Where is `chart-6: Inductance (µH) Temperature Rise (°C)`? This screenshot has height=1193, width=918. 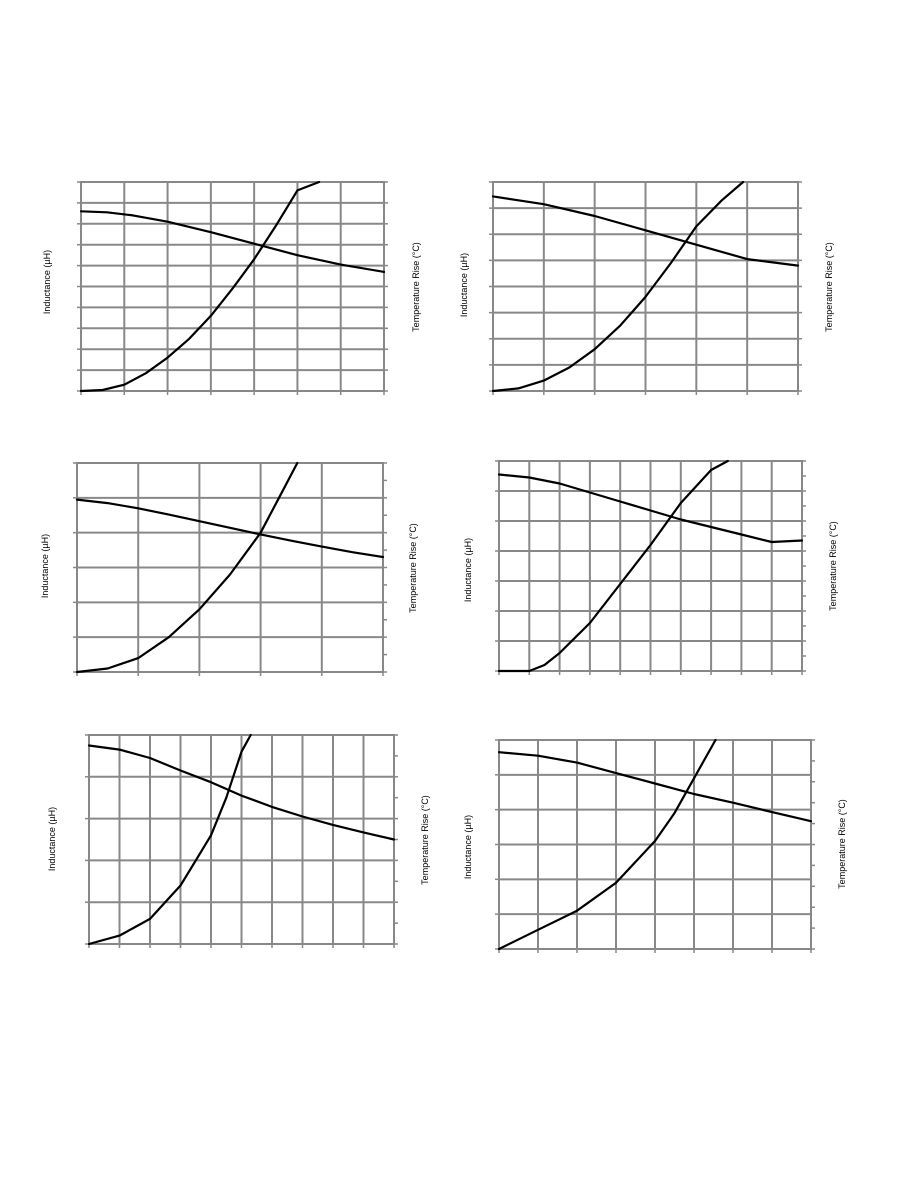 chart-6: Inductance (µH) Temperature Rise (°C) is located at coordinates (655, 845).